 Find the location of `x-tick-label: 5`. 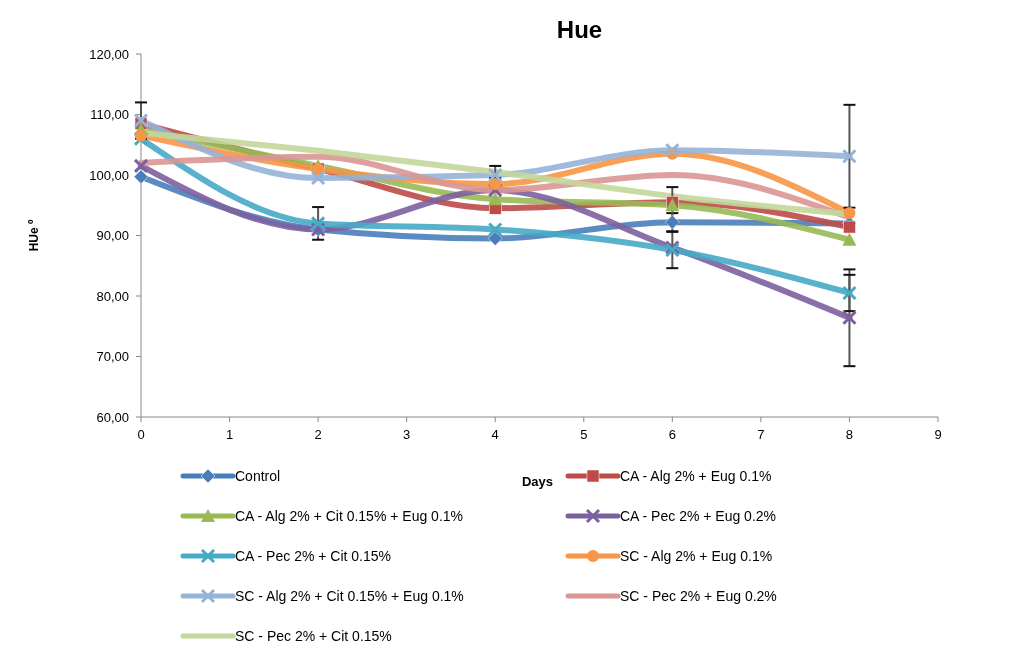

x-tick-label: 5 is located at coordinates (584, 434).